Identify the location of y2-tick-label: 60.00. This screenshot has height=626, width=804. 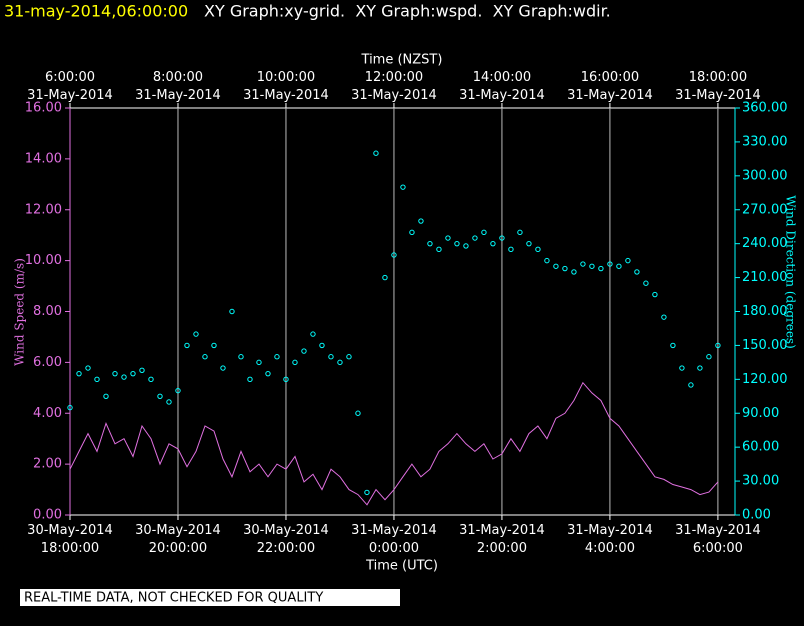
(760, 447).